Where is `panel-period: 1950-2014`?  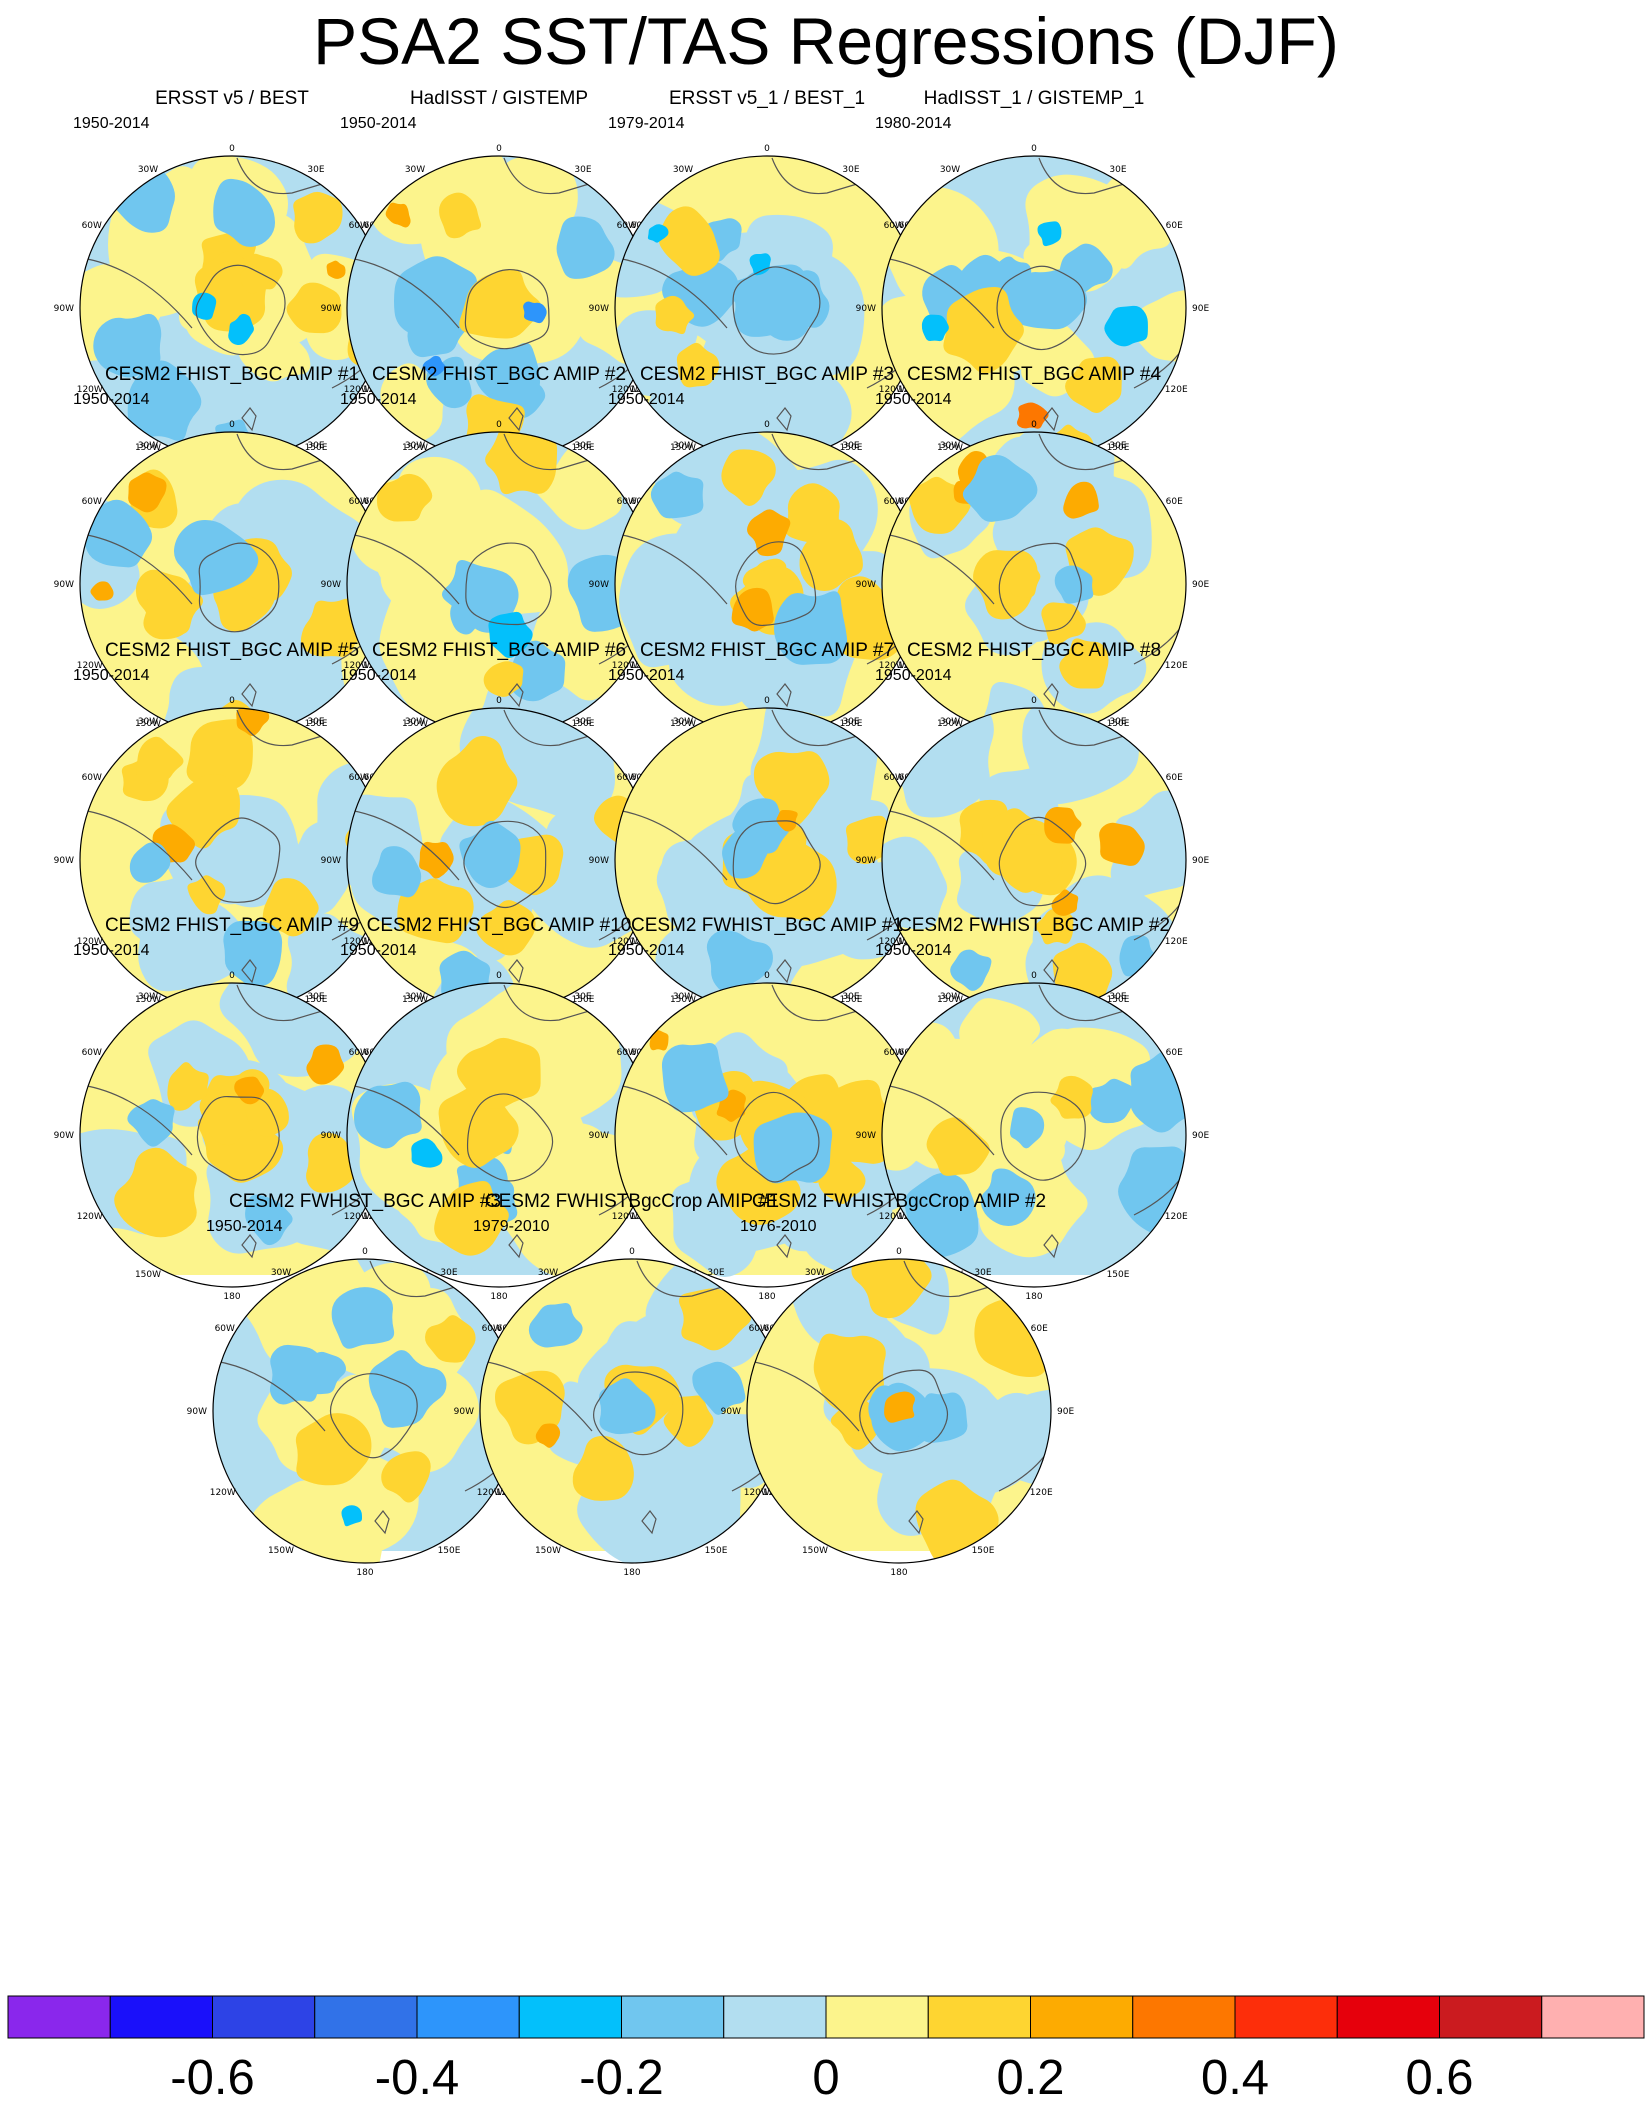
panel-period: 1950-2014 is located at coordinates (913, 675).